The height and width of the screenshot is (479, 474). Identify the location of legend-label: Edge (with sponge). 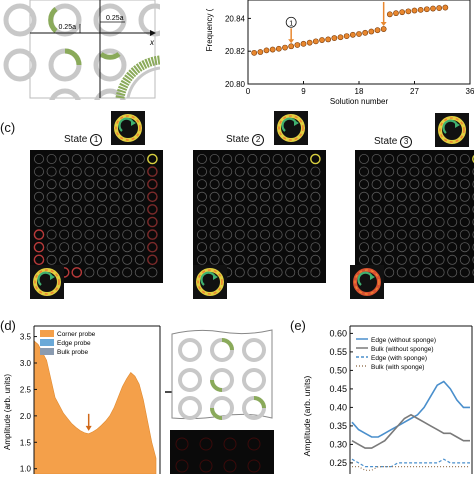
(399, 358).